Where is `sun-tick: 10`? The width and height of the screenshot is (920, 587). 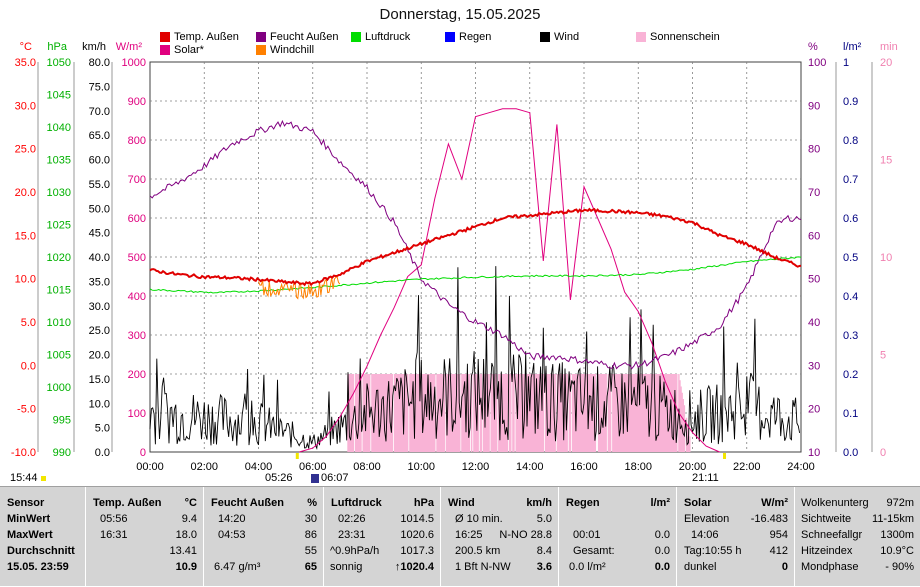 sun-tick: 10 is located at coordinates (886, 258).